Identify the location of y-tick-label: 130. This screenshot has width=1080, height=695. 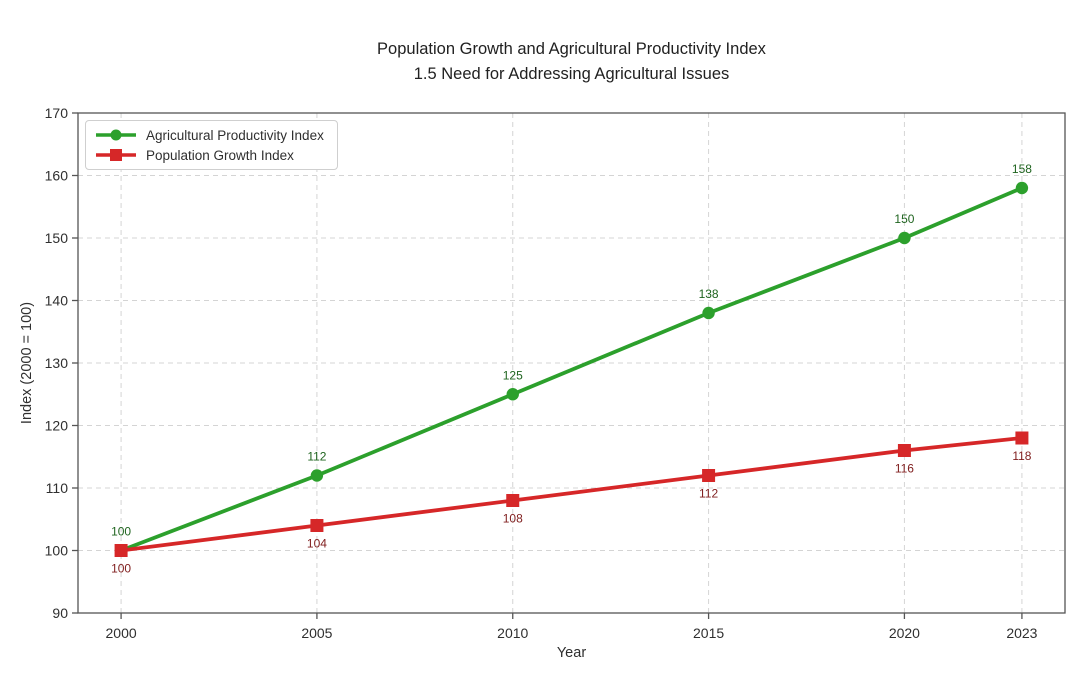
(57, 363).